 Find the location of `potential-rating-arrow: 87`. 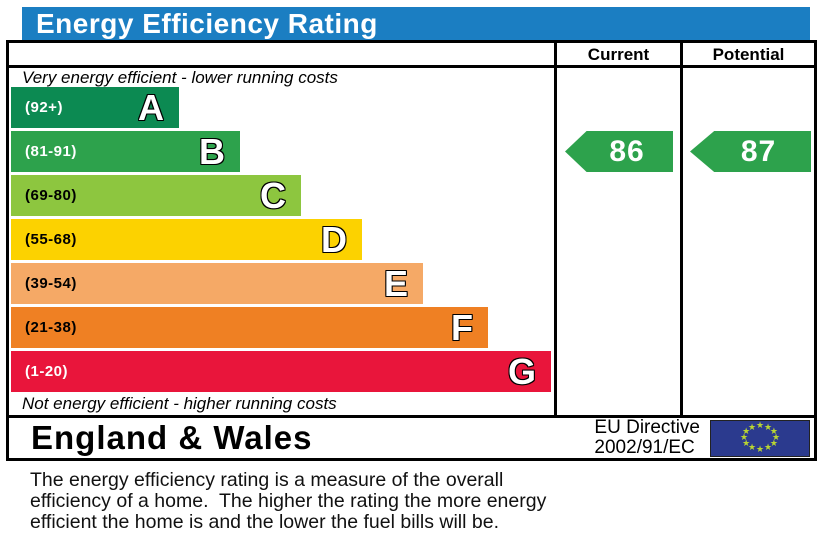

potential-rating-arrow: 87 is located at coordinates (750, 151).